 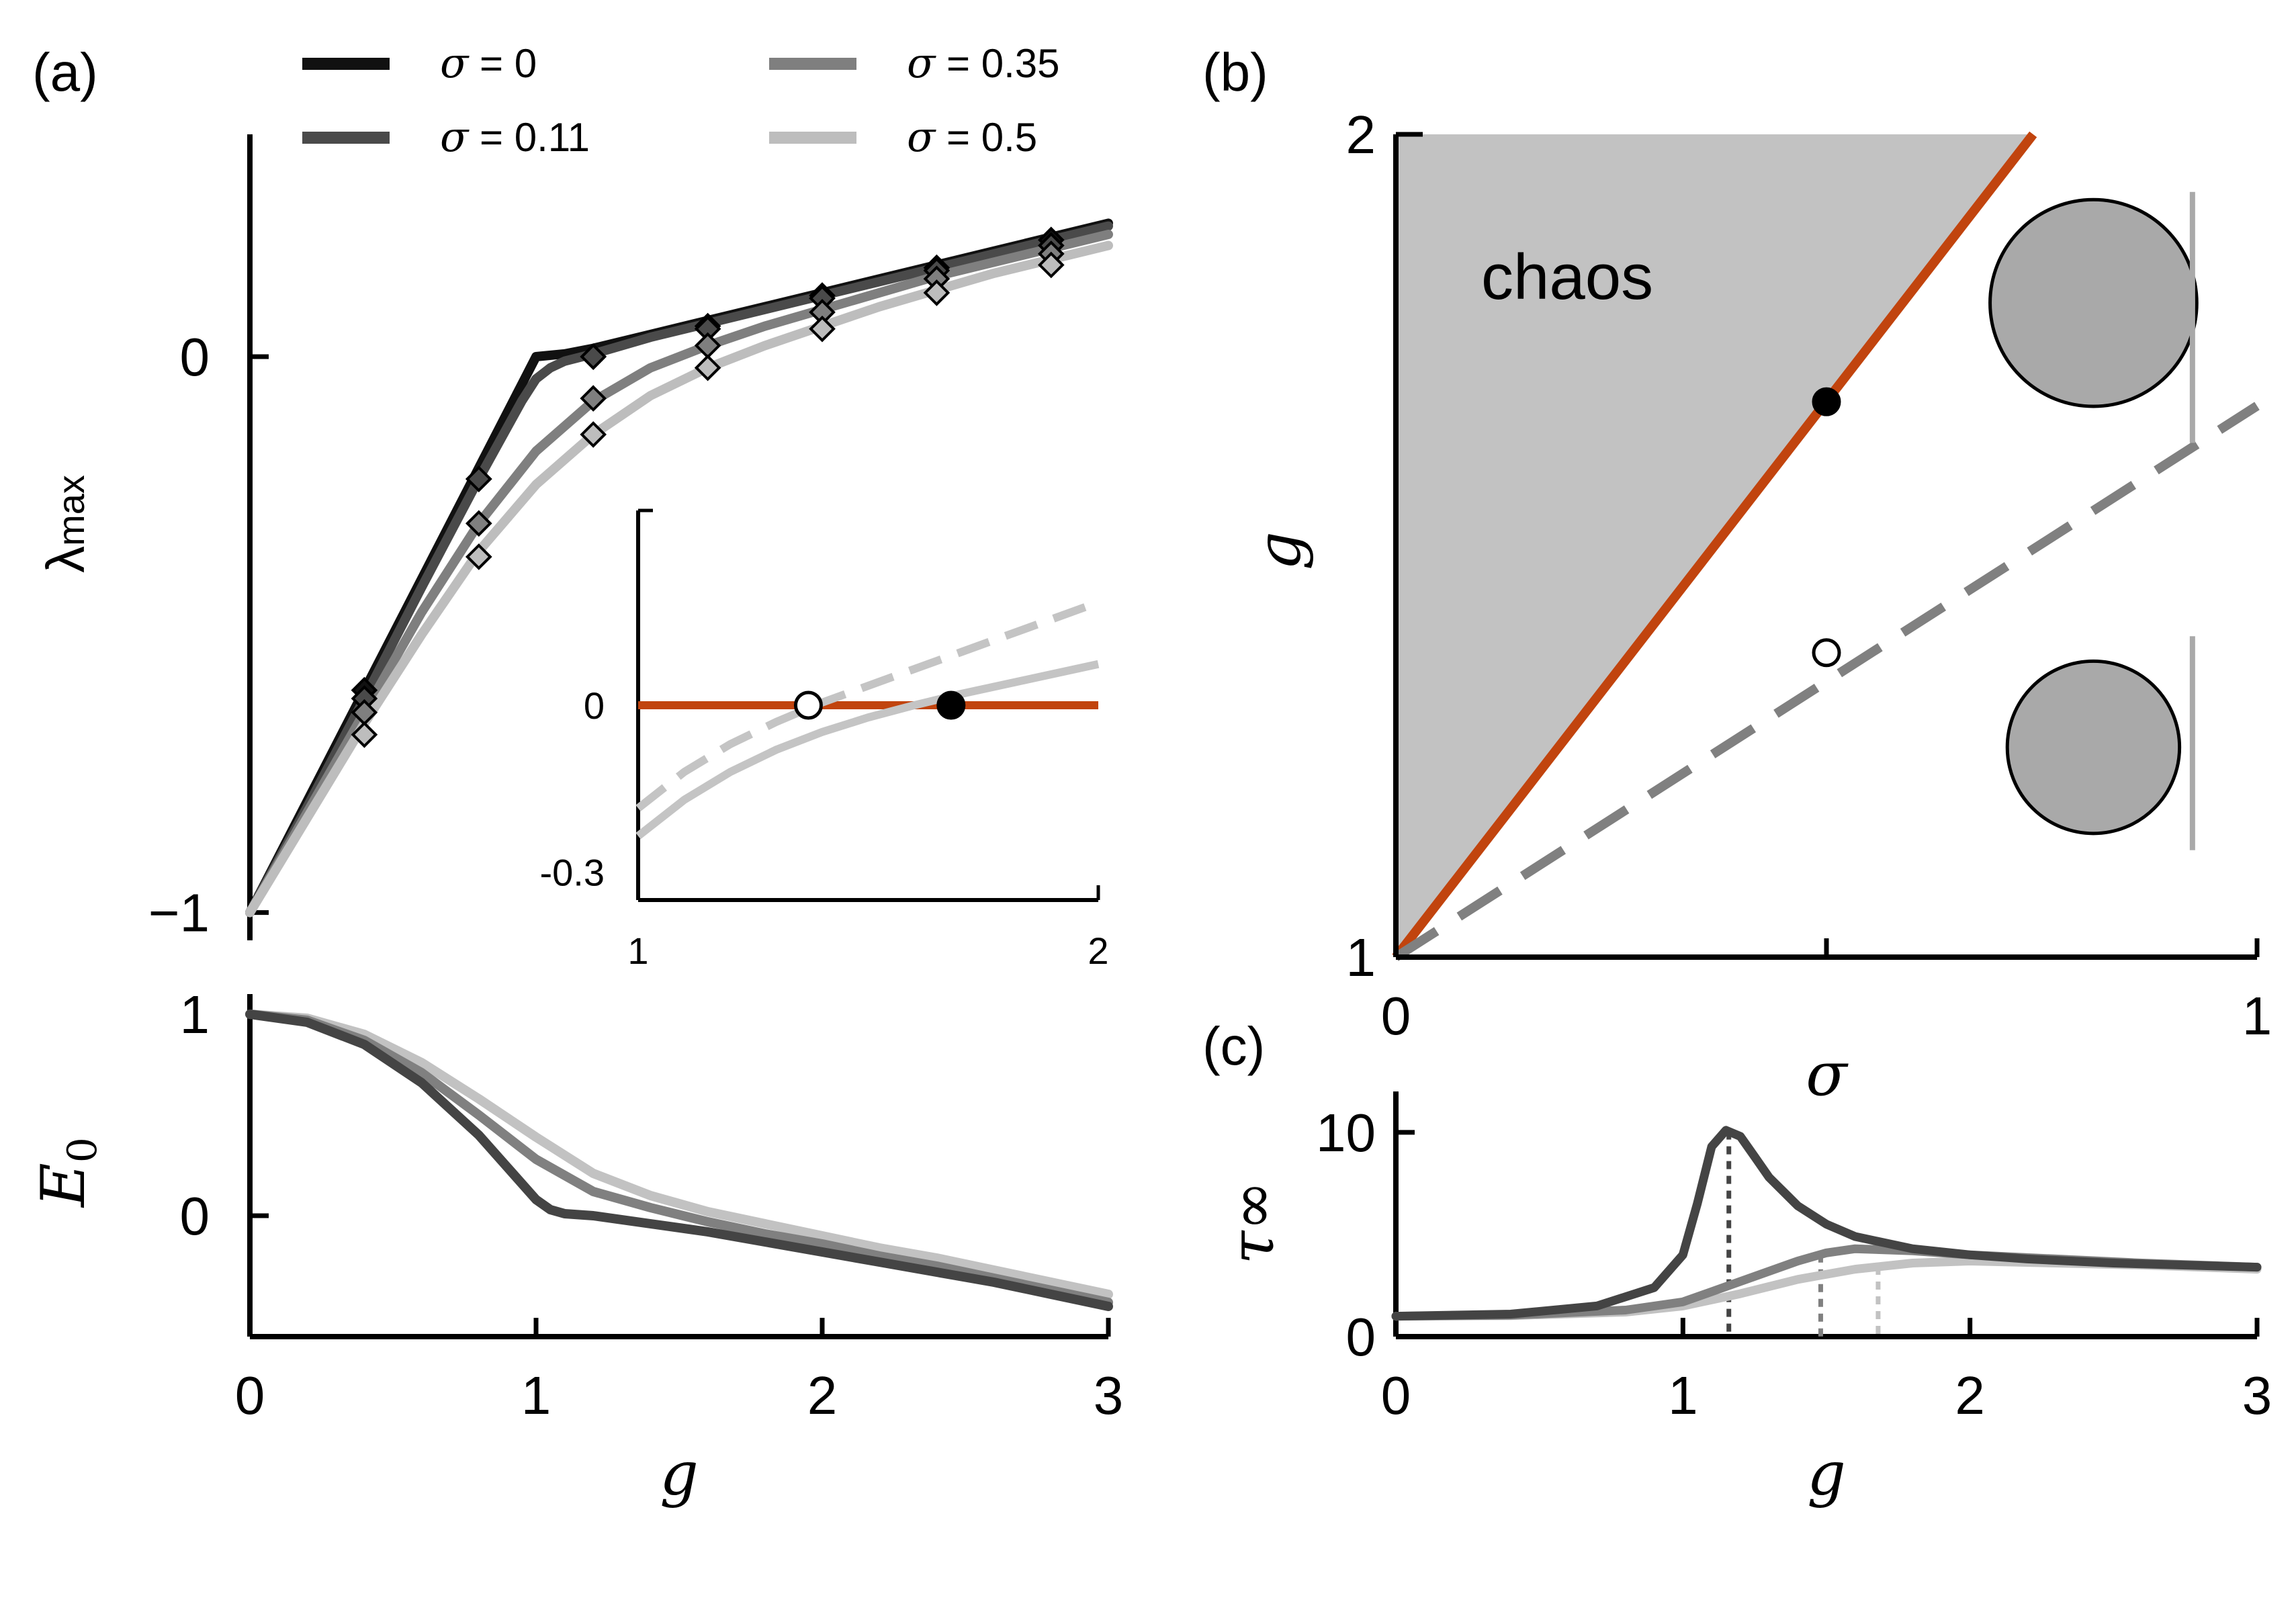 I want to click on legend-label-3: σ = 0.5, so click(x=972, y=136).